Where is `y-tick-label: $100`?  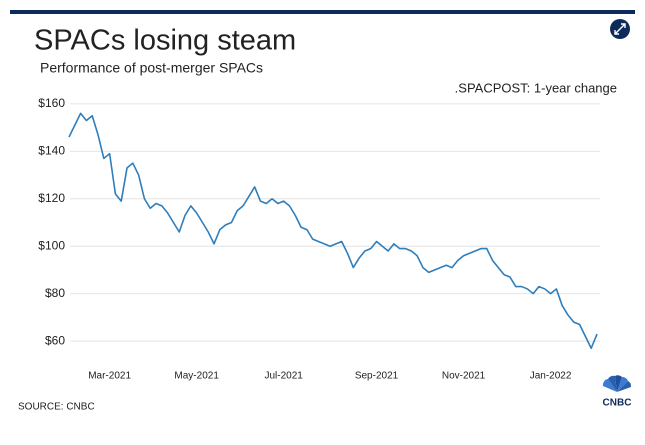 y-tick-label: $100 is located at coordinates (51, 245).